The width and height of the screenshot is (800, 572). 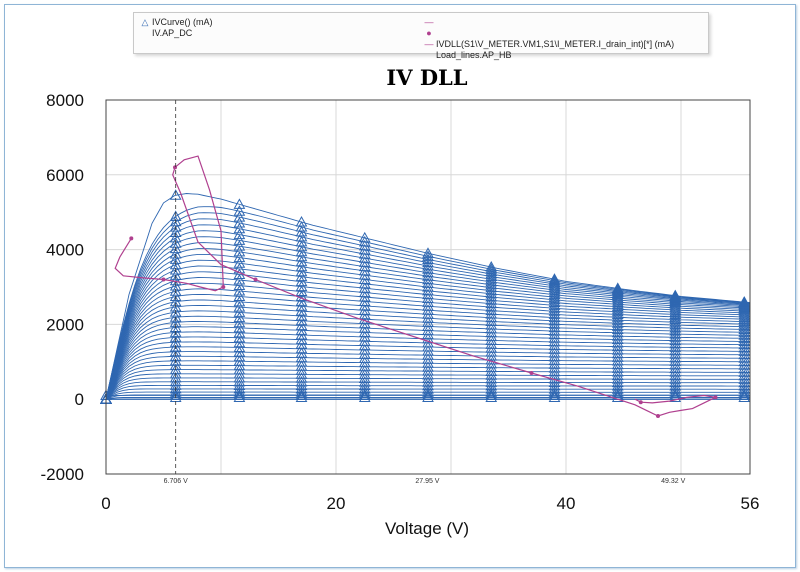 What do you see at coordinates (65, 324) in the screenshot?
I see `y-tick-label: 2000` at bounding box center [65, 324].